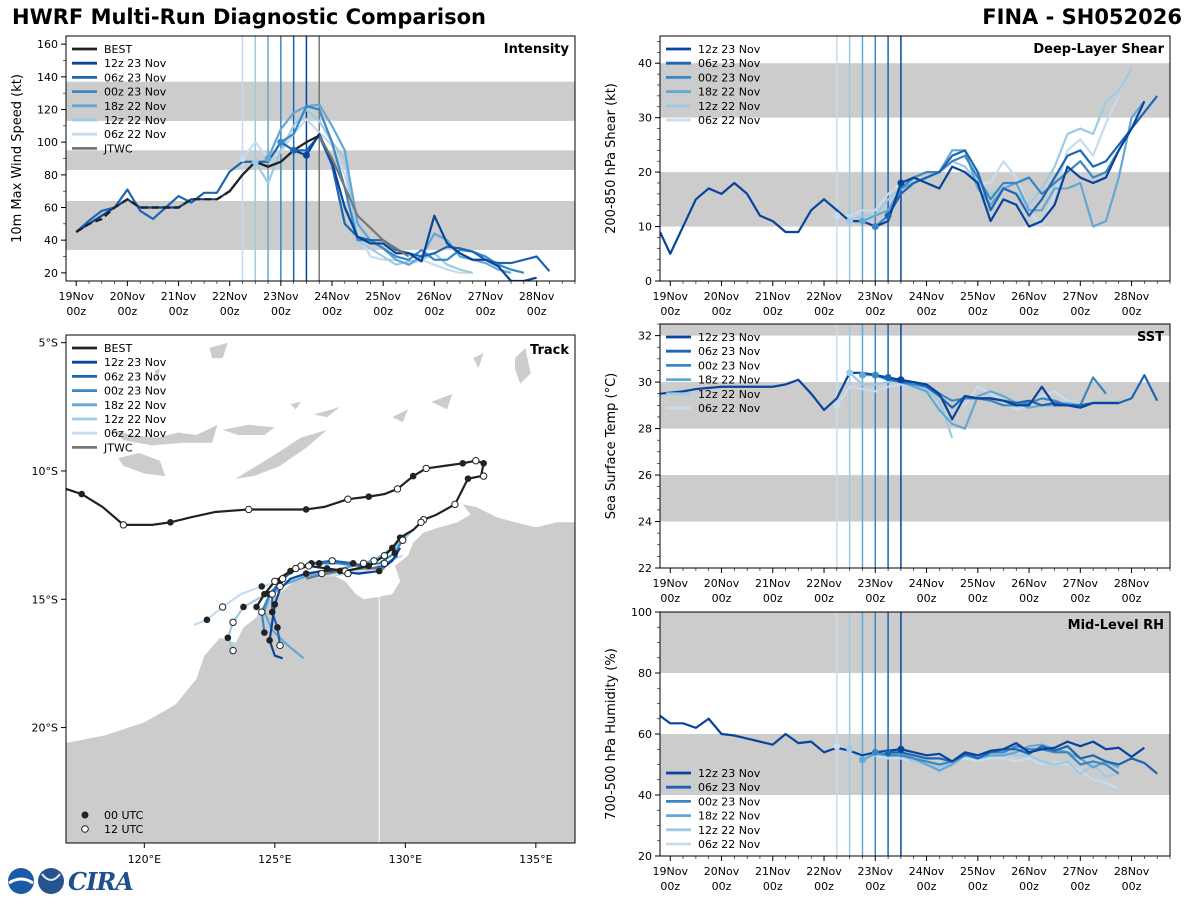  Describe the element at coordinates (645, 172) in the screenshot. I see `ytick-label-20: 20` at that location.